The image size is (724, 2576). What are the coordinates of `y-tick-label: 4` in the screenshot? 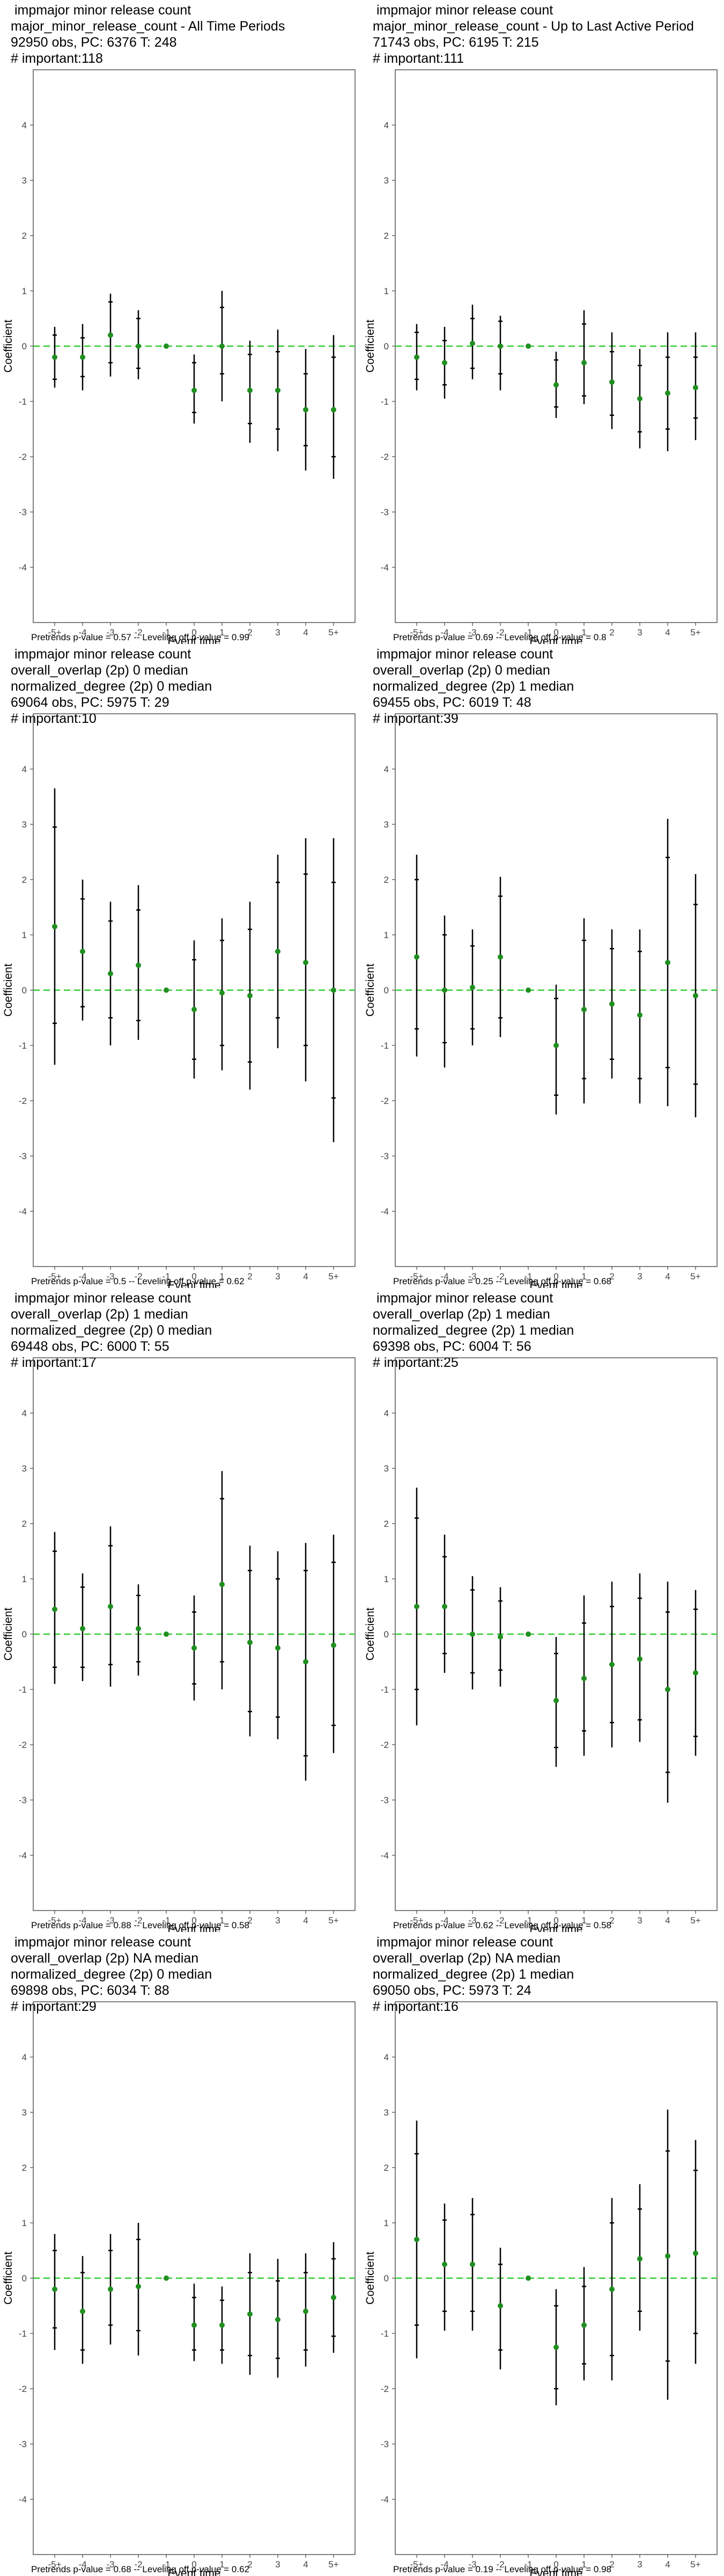 It's located at (386, 125).